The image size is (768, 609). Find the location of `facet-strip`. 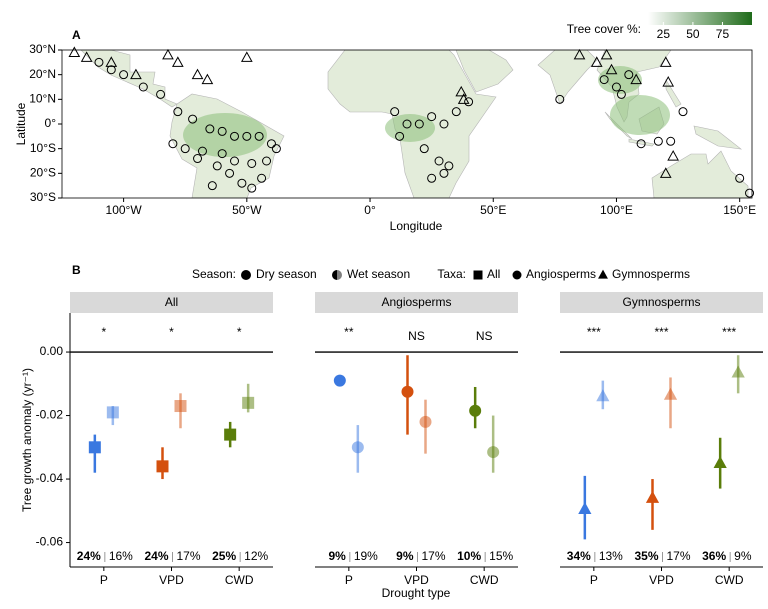

facet-strip is located at coordinates (661, 302).